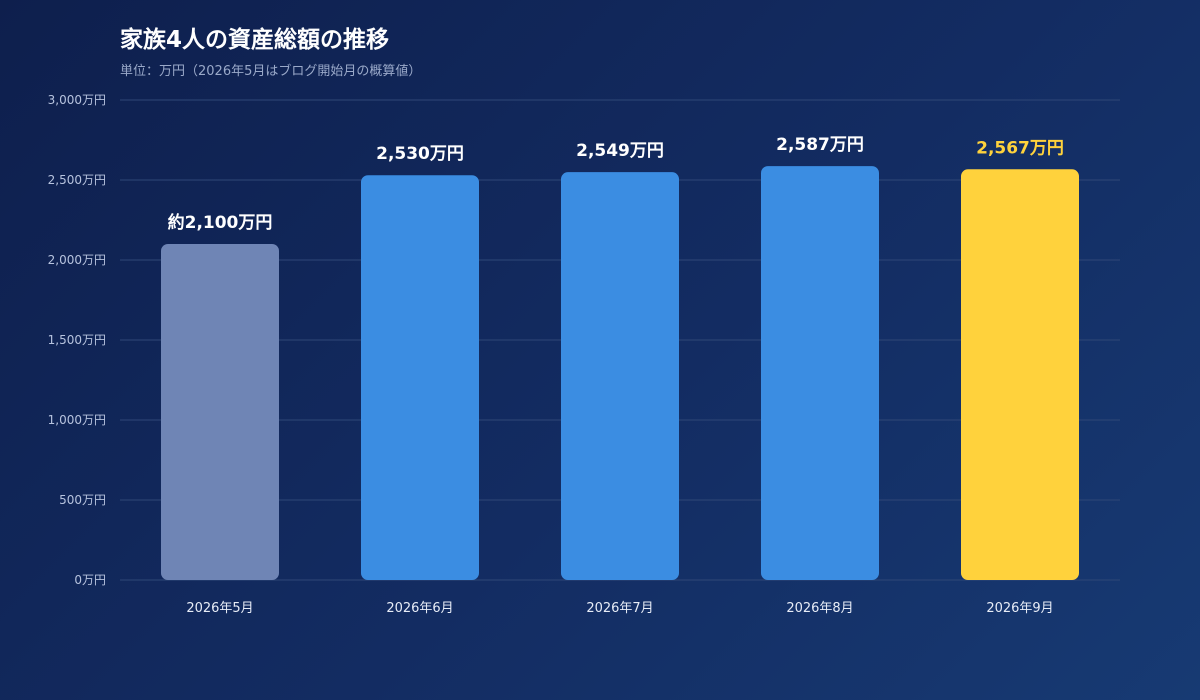 Image resolution: width=1200 pixels, height=700 pixels. I want to click on y-tick-label: 1,000万円, so click(77, 420).